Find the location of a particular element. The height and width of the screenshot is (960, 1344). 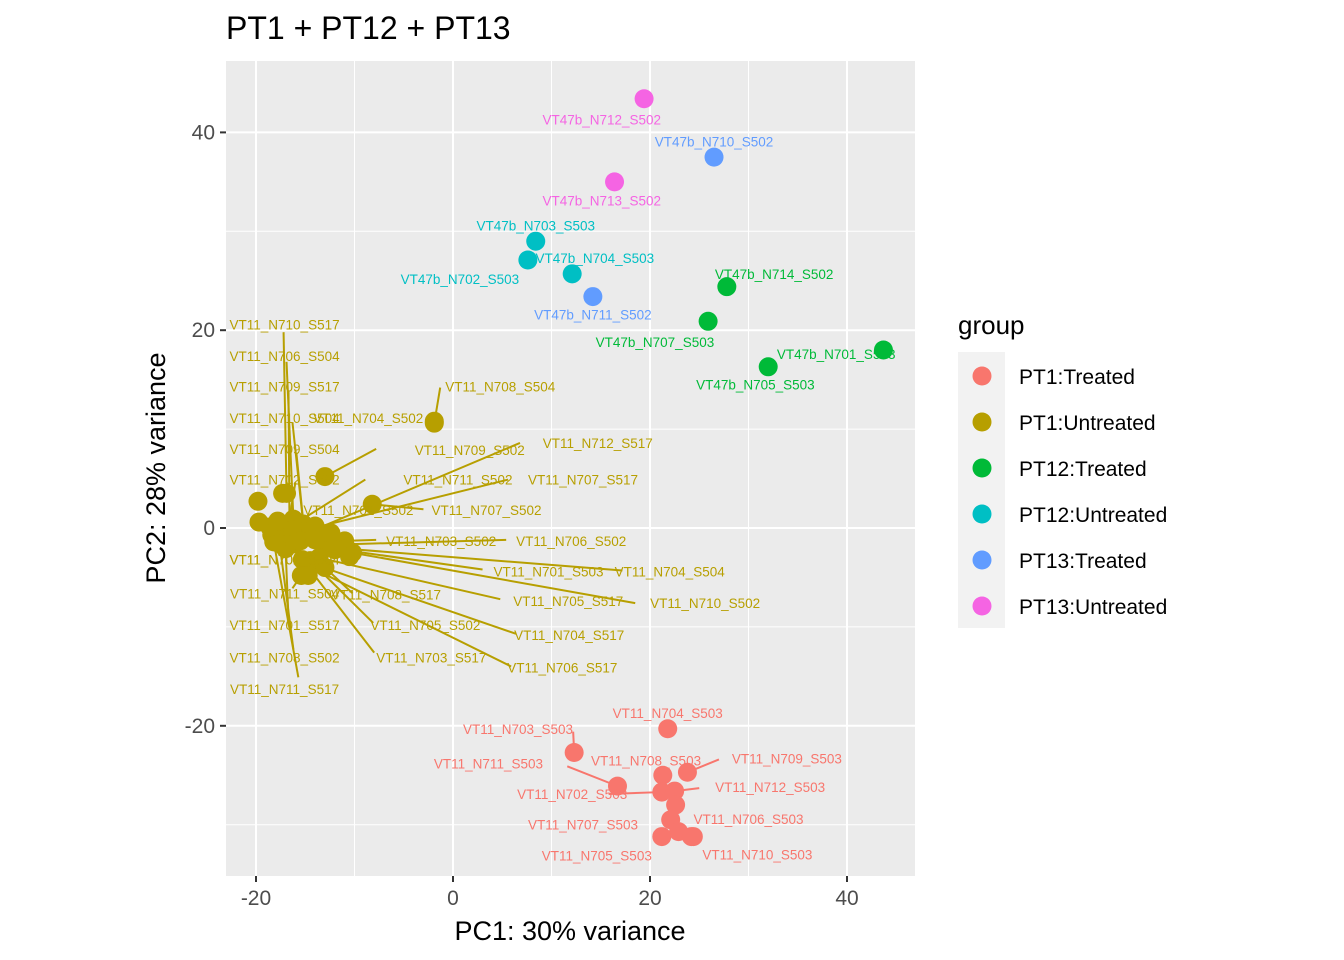

point-label: VT47b_N705_S503 is located at coordinates (755, 385).